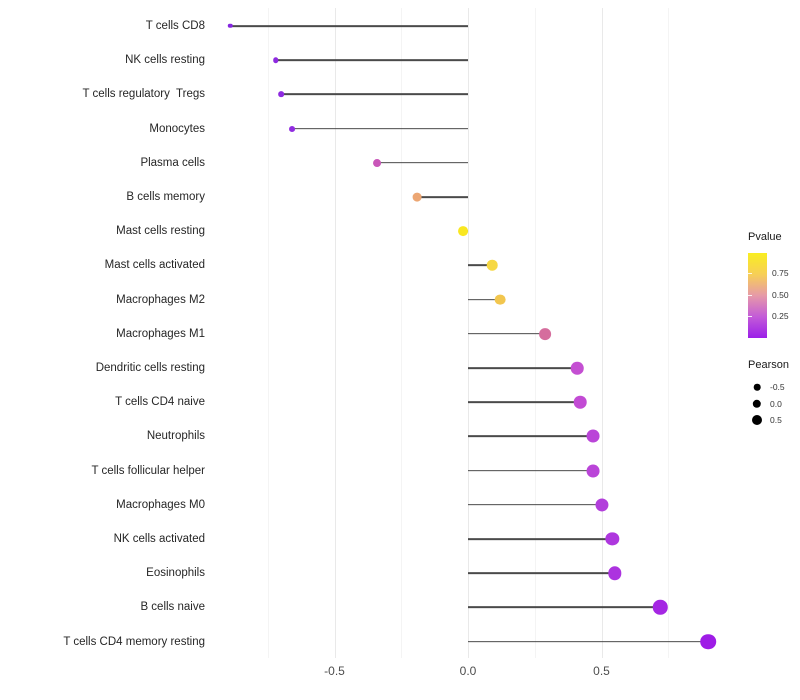 This screenshot has height=700, width=800. Describe the element at coordinates (175, 573) in the screenshot. I see `category-label: Eosinophils` at that location.